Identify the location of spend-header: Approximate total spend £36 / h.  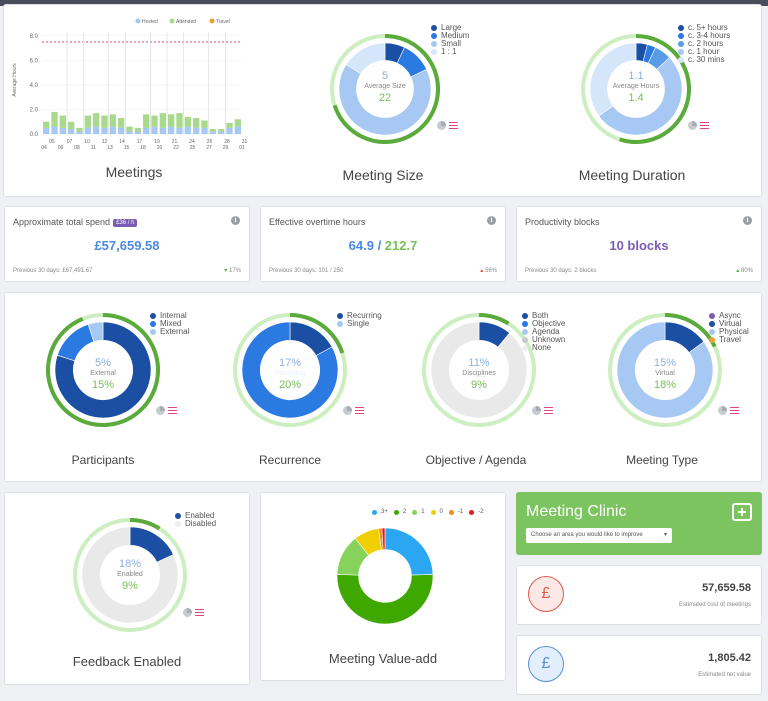
(75, 222).